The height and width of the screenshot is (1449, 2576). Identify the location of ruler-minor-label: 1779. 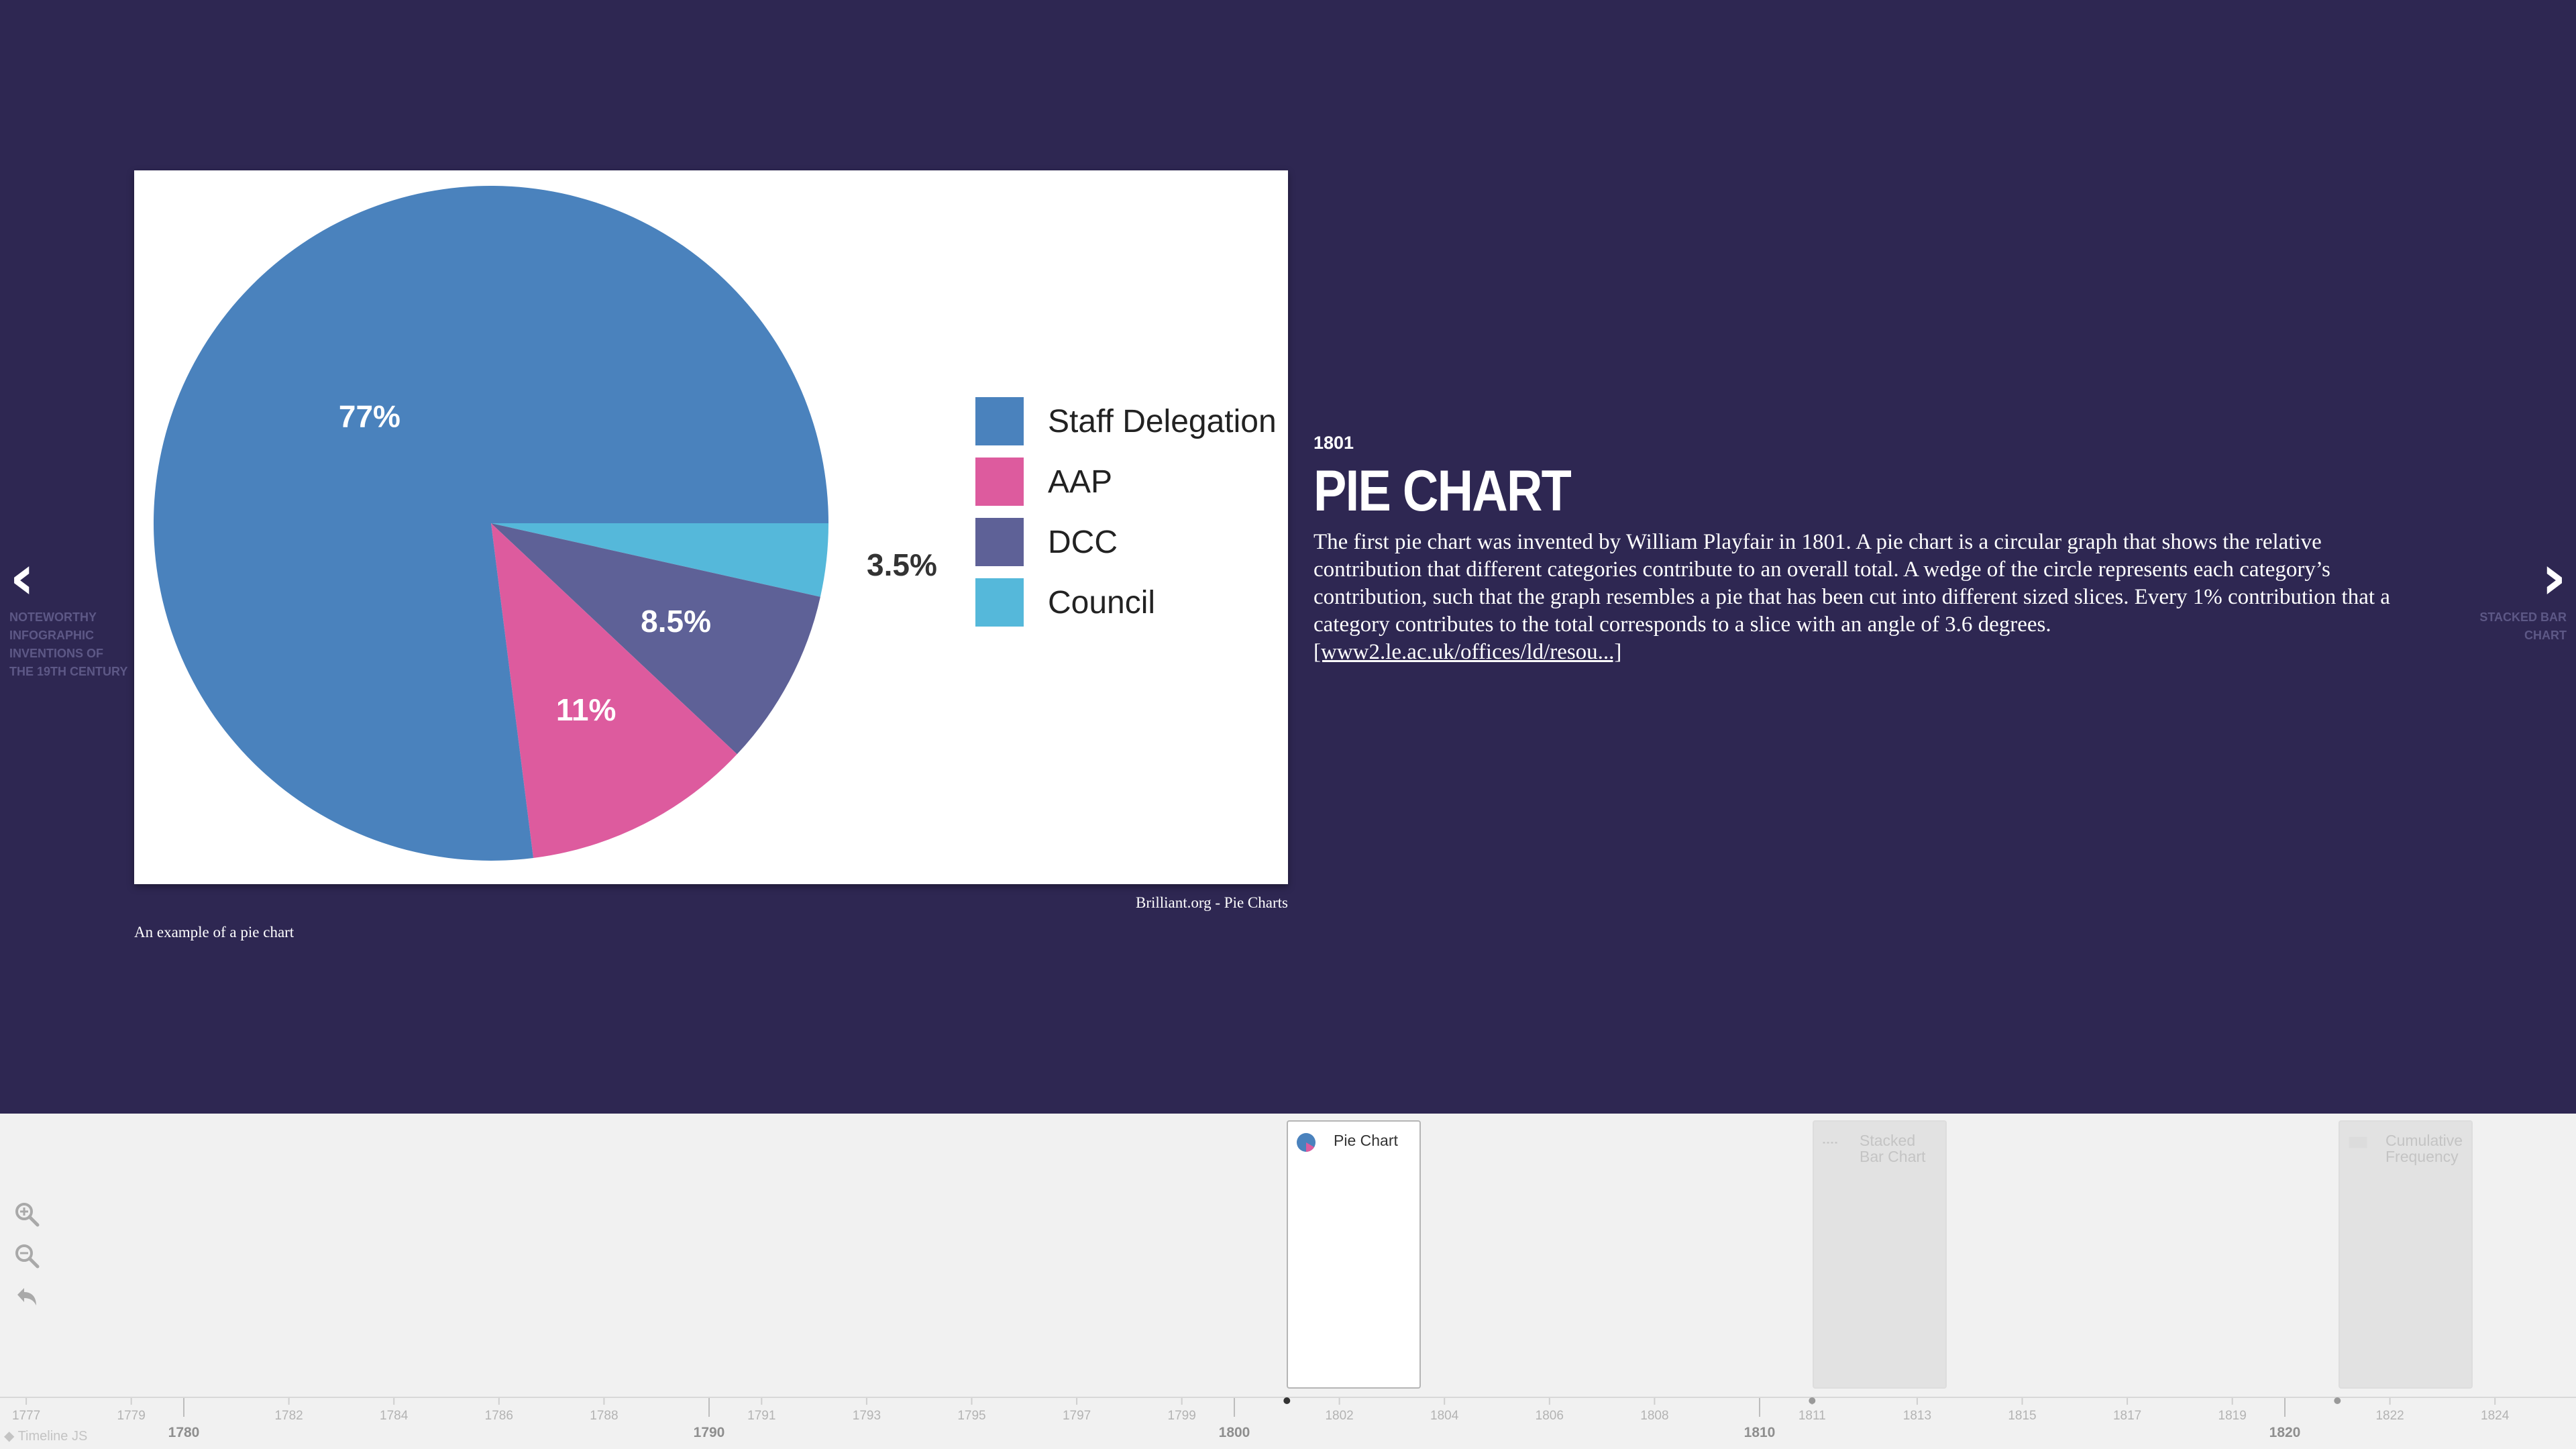
(131, 1416).